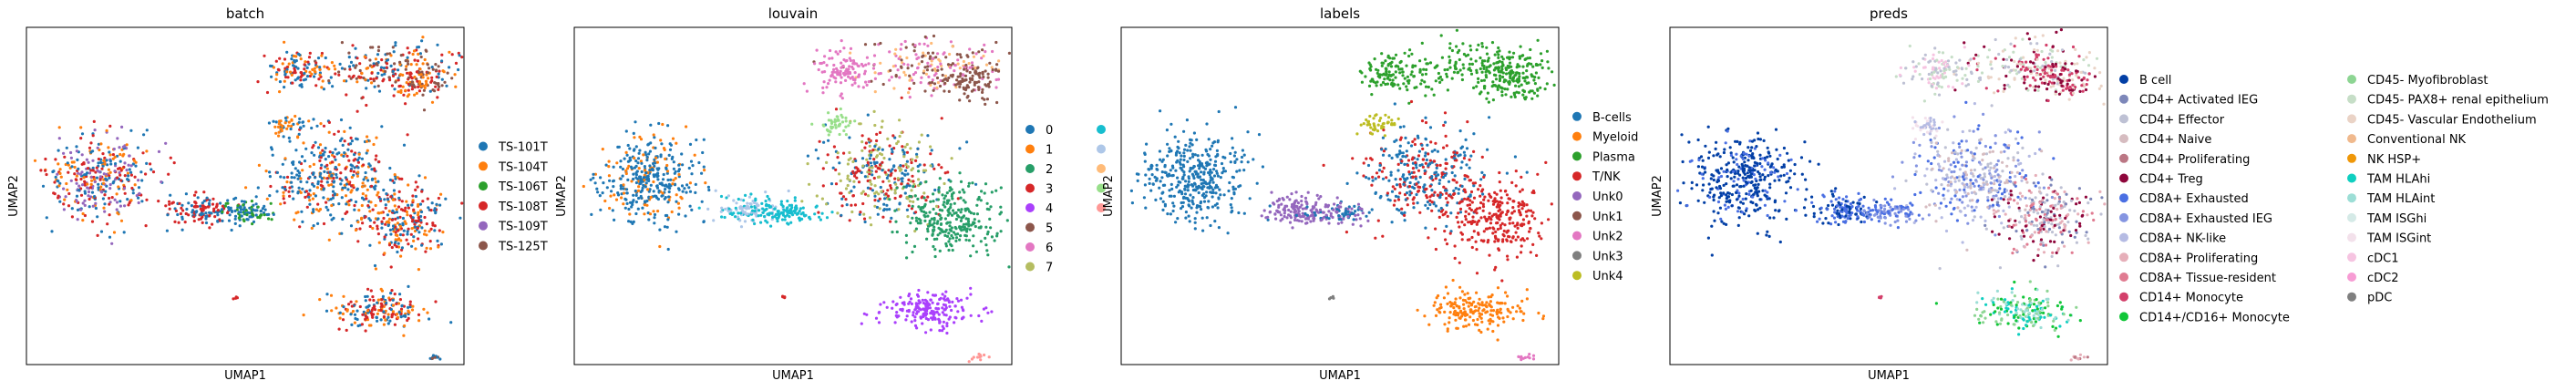  Describe the element at coordinates (1039, 170) in the screenshot. I see `legend-item: 2` at that location.